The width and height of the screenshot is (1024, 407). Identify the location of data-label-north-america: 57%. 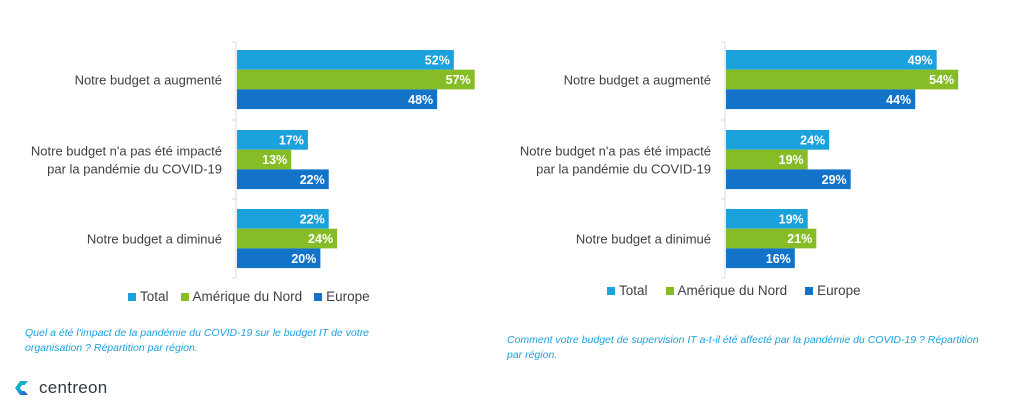
(458, 80).